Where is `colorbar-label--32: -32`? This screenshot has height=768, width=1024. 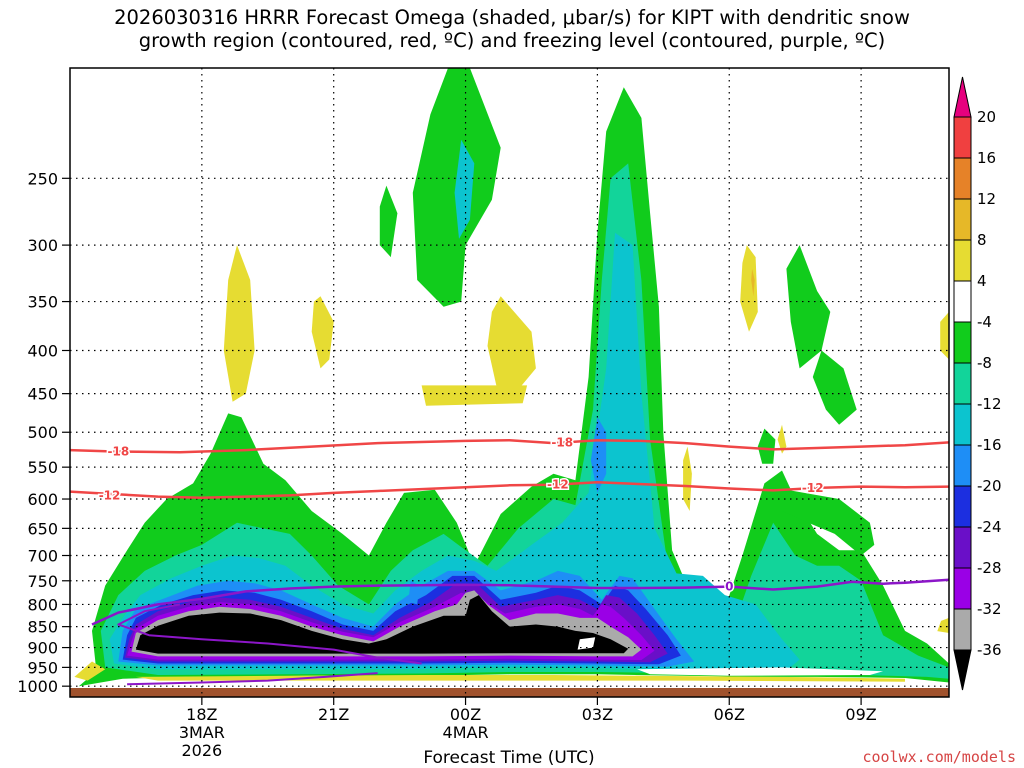
colorbar-label--32: -32 is located at coordinates (989, 609).